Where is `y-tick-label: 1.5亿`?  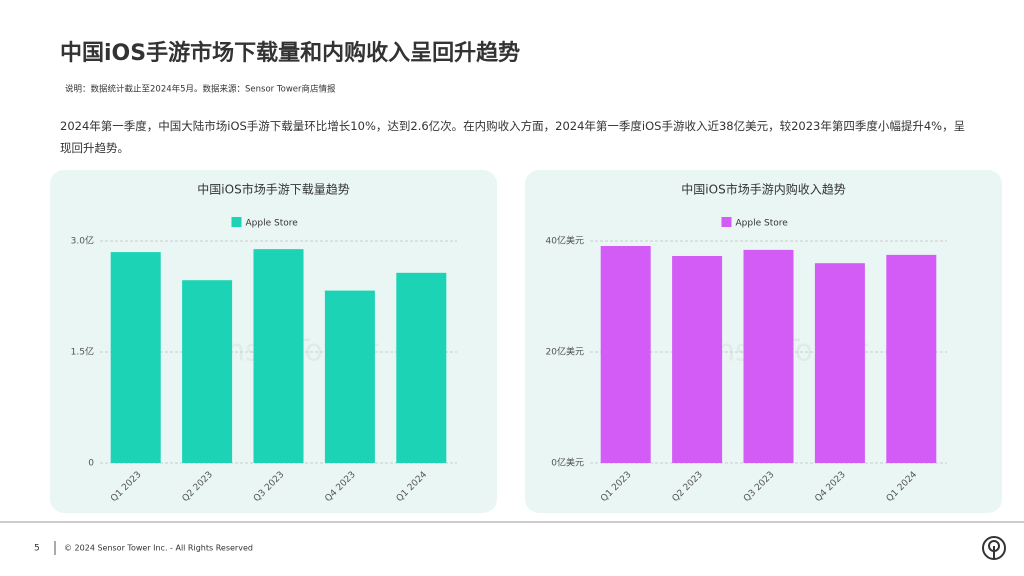
y-tick-label: 1.5亿 is located at coordinates (82, 352).